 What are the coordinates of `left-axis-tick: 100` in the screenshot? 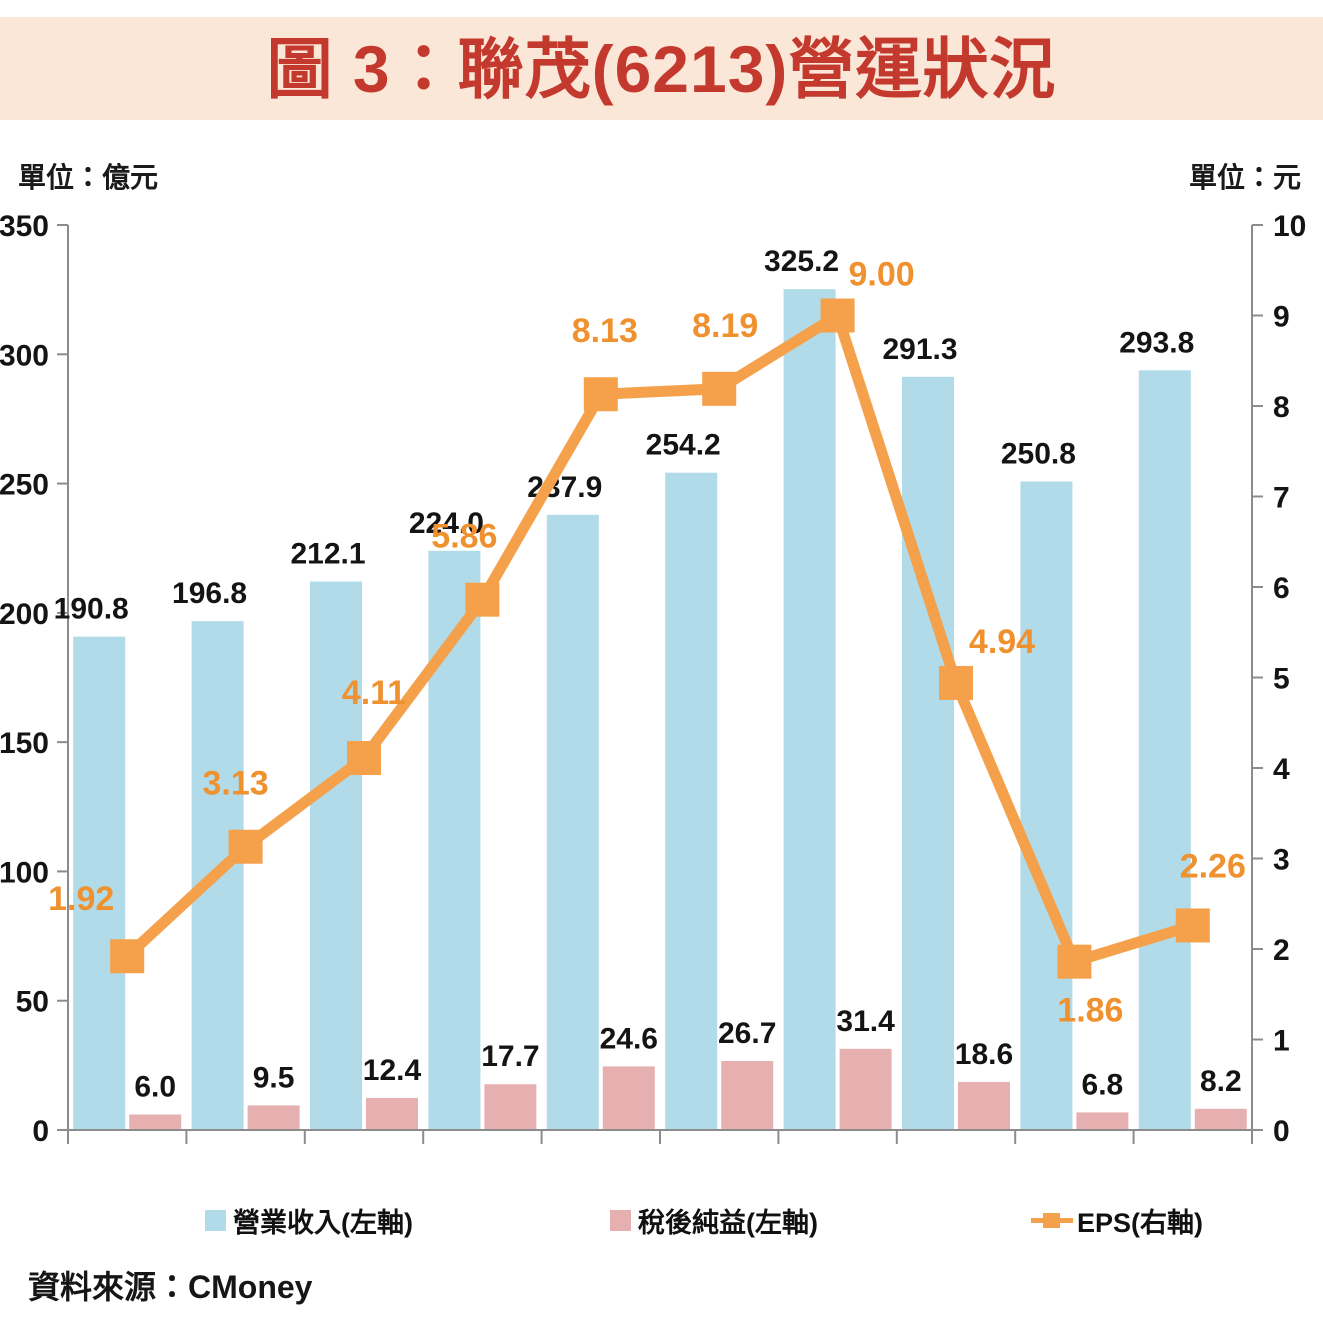 It's located at (24, 872).